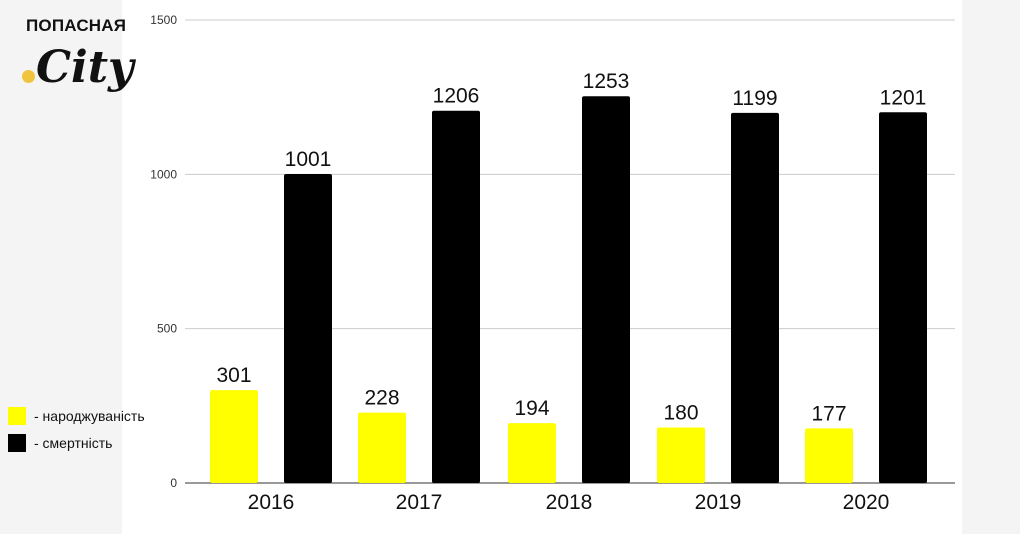 The height and width of the screenshot is (534, 1020). I want to click on x-category-label: 2020, so click(866, 502).